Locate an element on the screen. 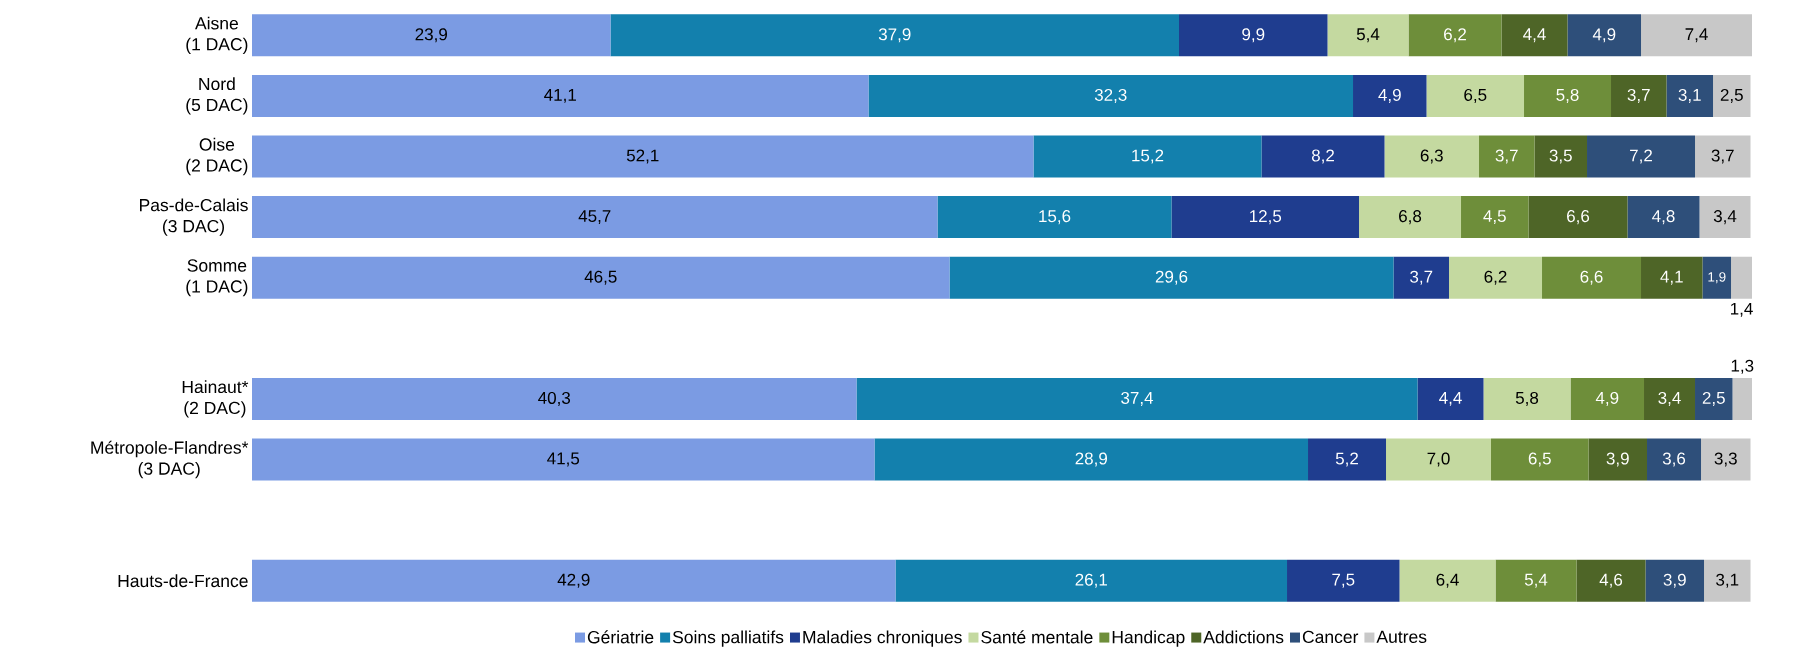 The height and width of the screenshot is (654, 1794). data-label: 3,5 is located at coordinates (1560, 156).